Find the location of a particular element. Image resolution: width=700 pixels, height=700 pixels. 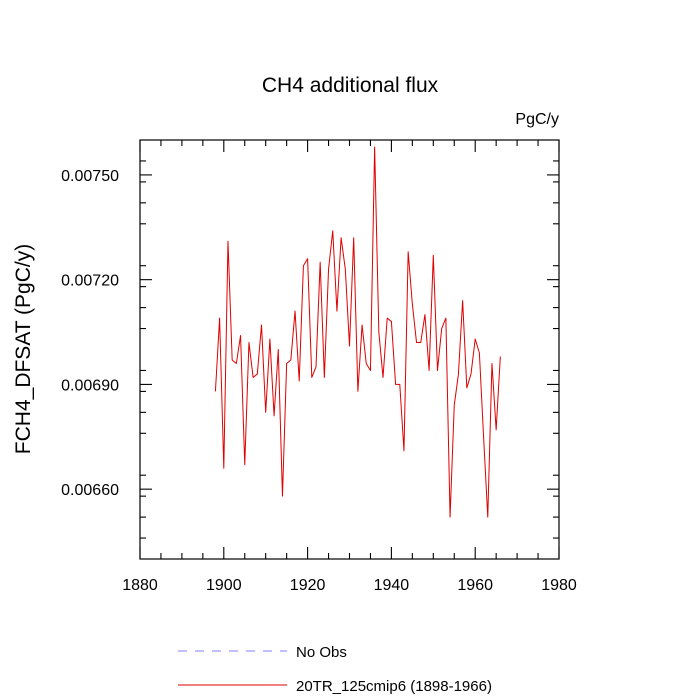

legend: No Obs 20TR_125cmip6 (1898-1966) is located at coordinates (335, 669).